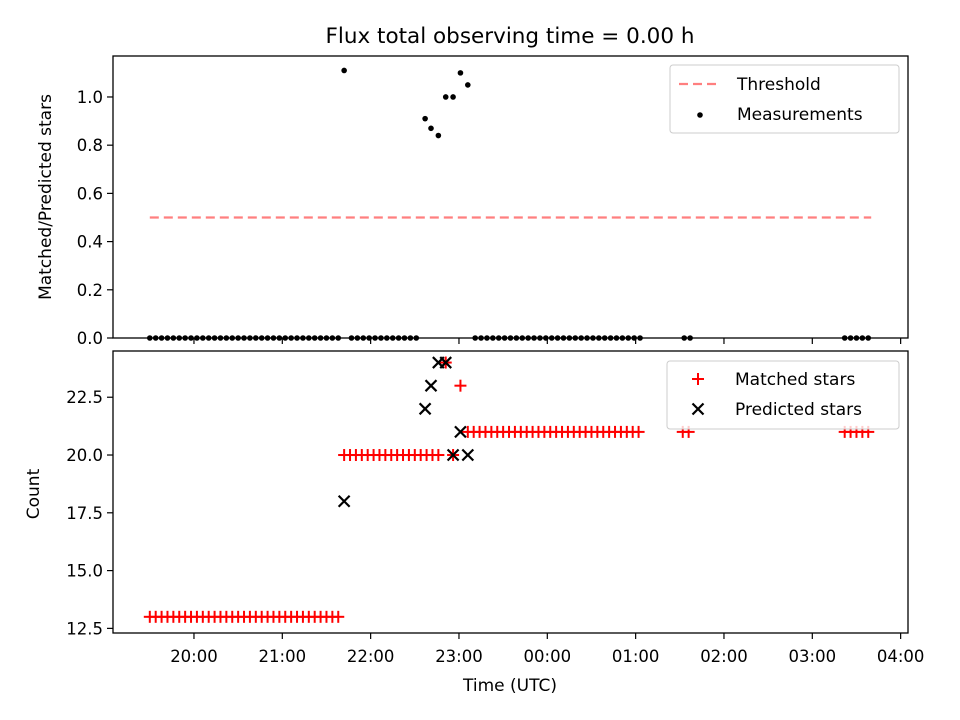  Describe the element at coordinates (90, 338) in the screenshot. I see `y-tick-label: 0.0` at that location.